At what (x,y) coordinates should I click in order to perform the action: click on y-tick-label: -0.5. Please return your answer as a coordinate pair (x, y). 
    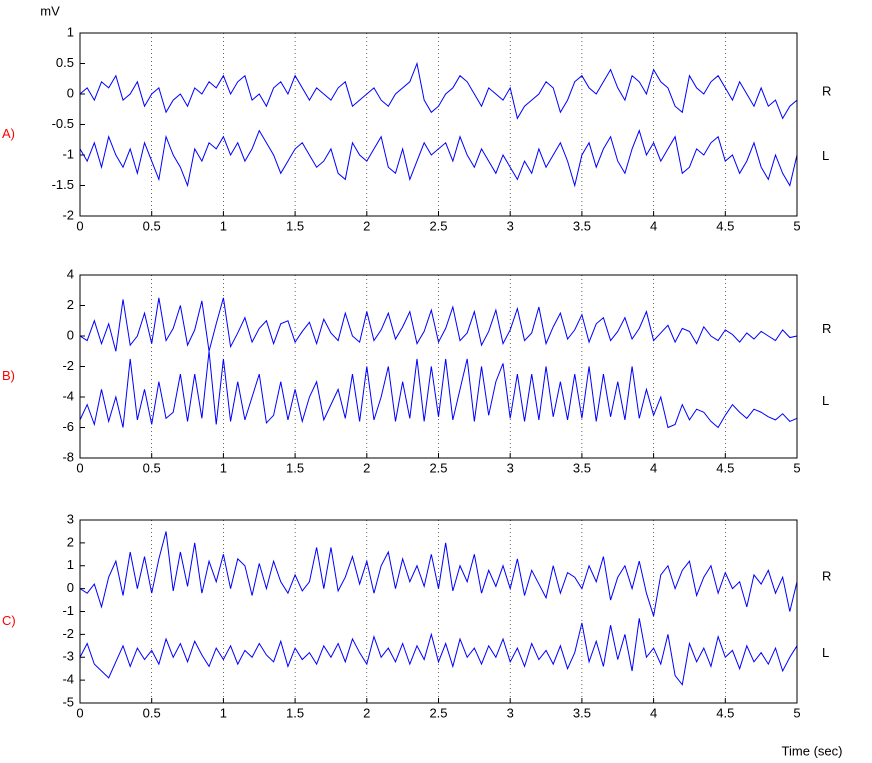
    Looking at the image, I should click on (63, 123).